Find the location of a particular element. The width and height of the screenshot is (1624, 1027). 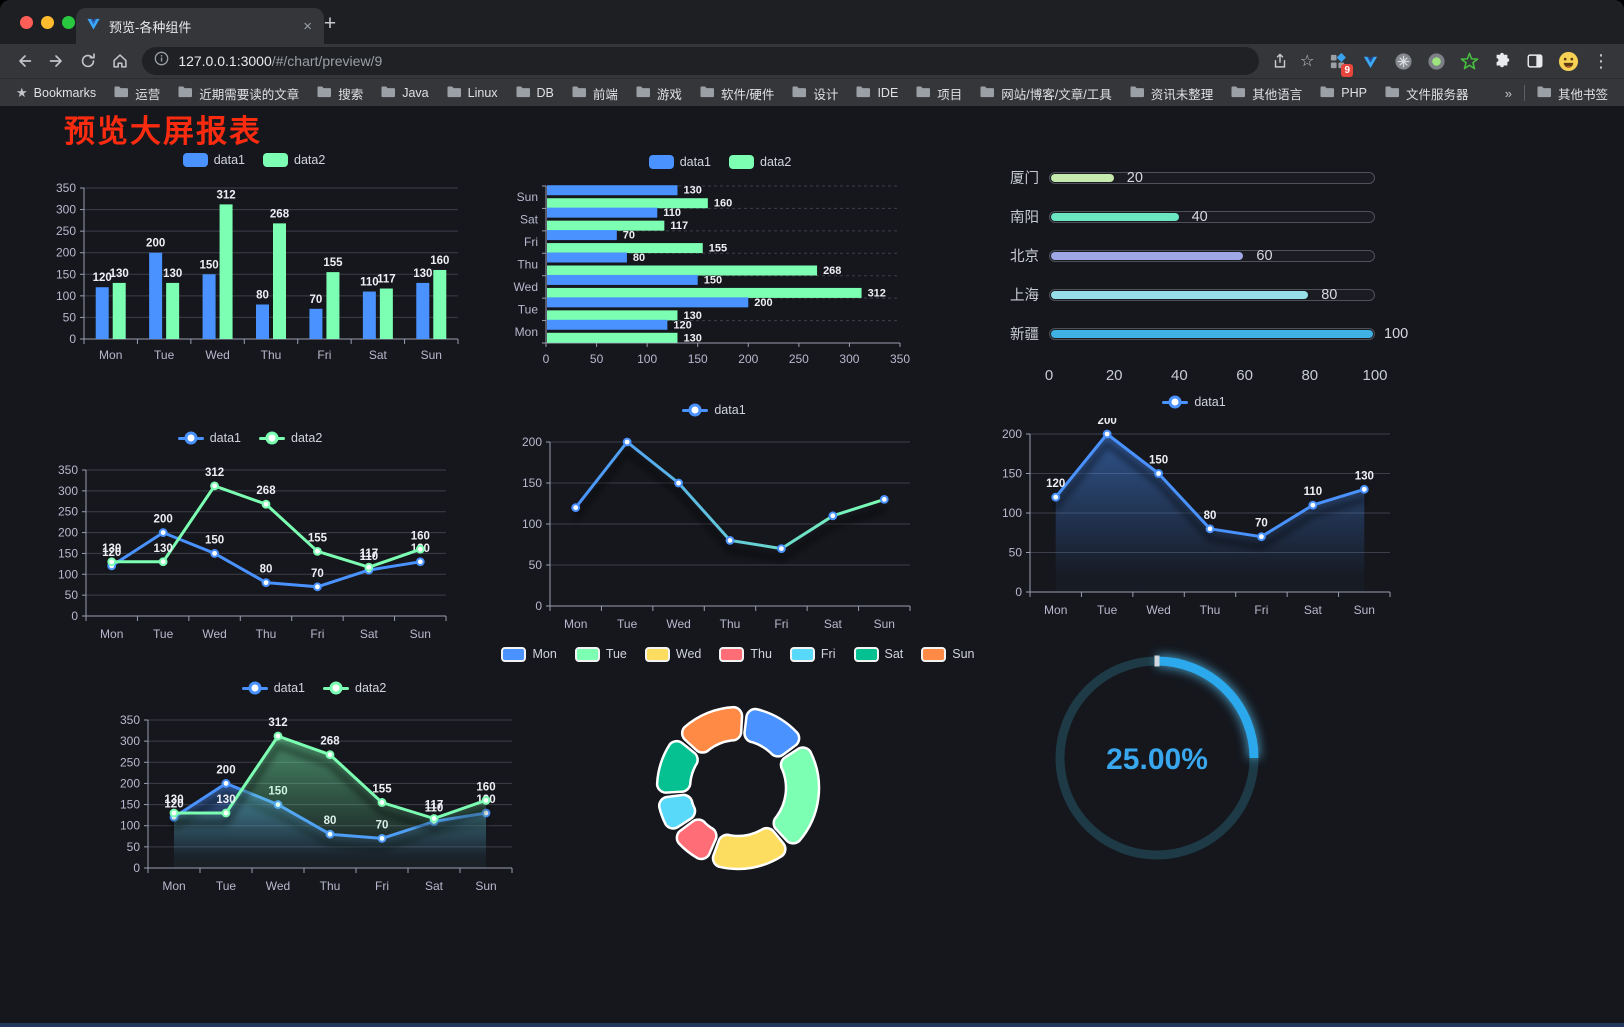

address-bar: 127.0.0.1:3000/#/chart/preview/9 is located at coordinates (700, 61).